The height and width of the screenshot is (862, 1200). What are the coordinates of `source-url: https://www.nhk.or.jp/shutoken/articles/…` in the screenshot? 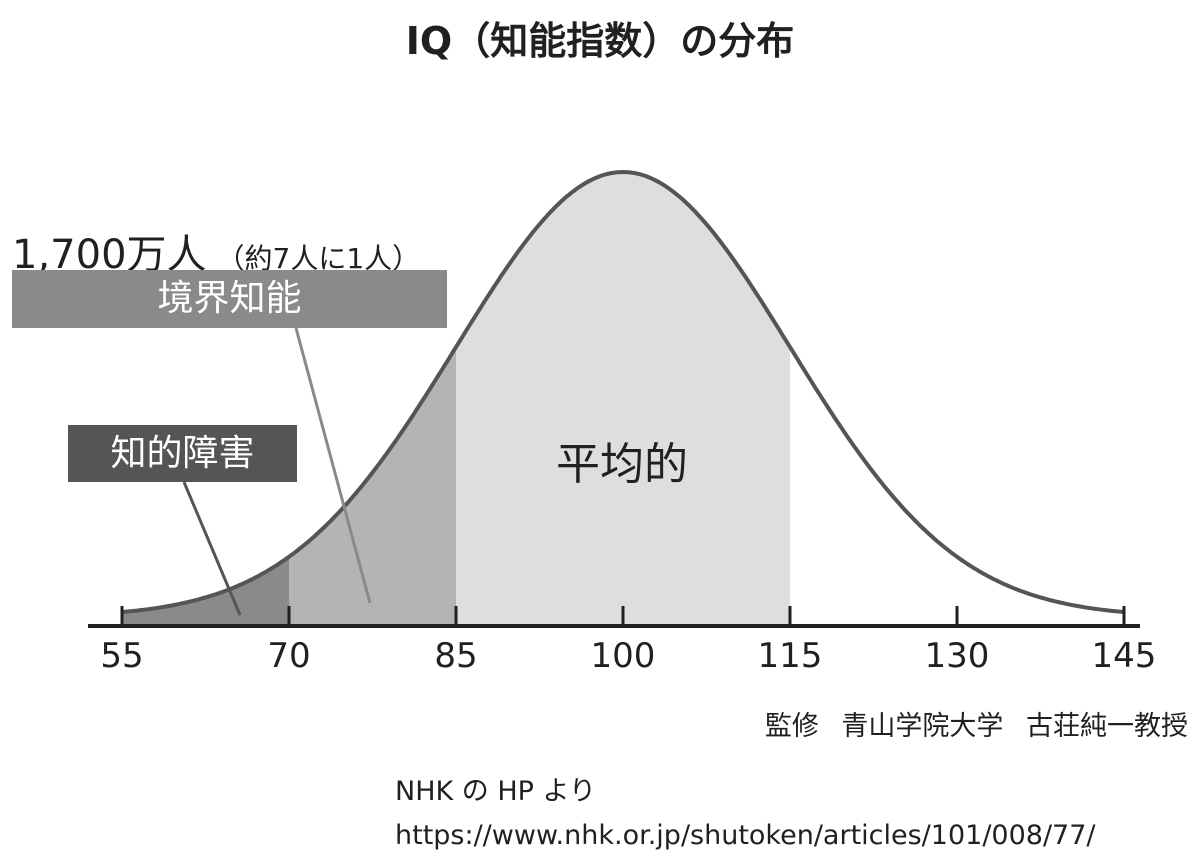 It's located at (745, 835).